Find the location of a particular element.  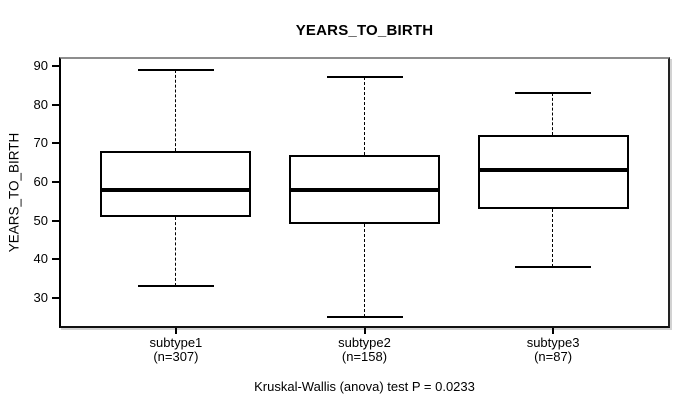

y-tick-label: 50 is located at coordinates (40, 220).